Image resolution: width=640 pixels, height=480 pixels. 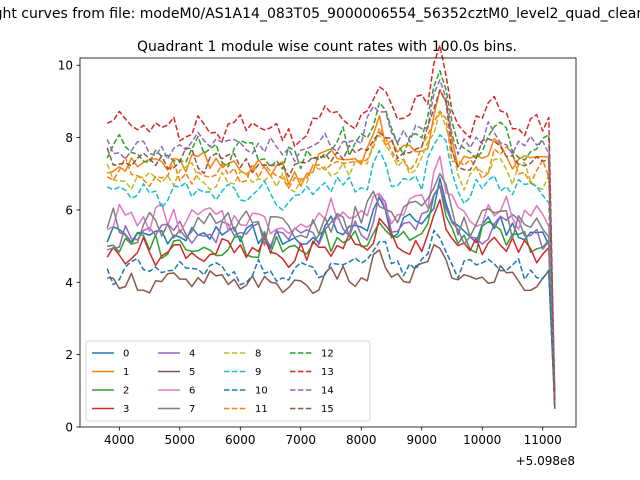 I want to click on x-tick-label: 5000, so click(x=180, y=440).